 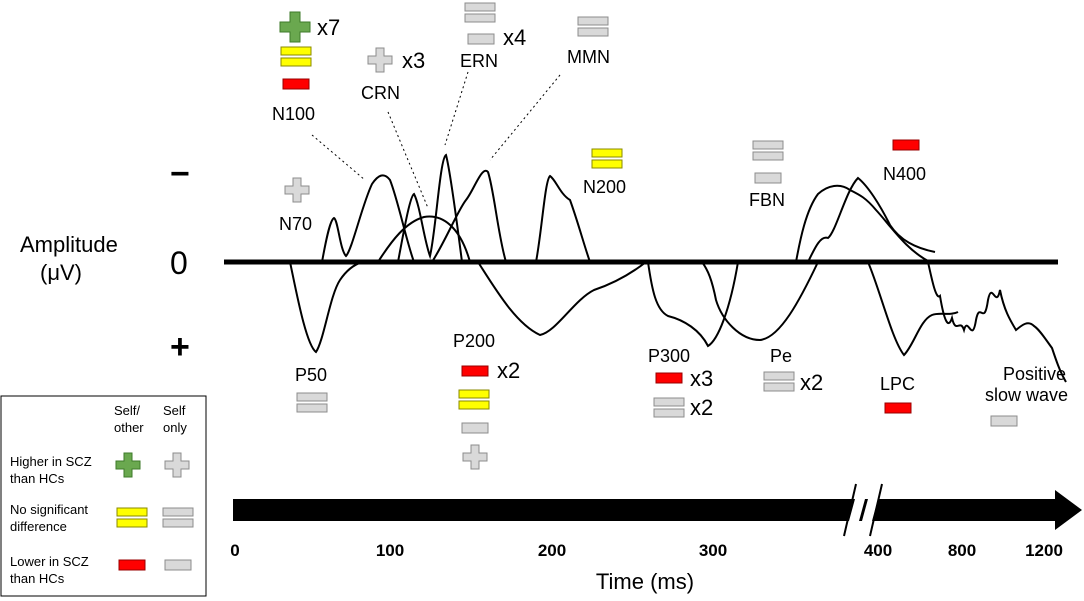 What do you see at coordinates (69, 244) in the screenshot?
I see `amplitude-title: Amplitude` at bounding box center [69, 244].